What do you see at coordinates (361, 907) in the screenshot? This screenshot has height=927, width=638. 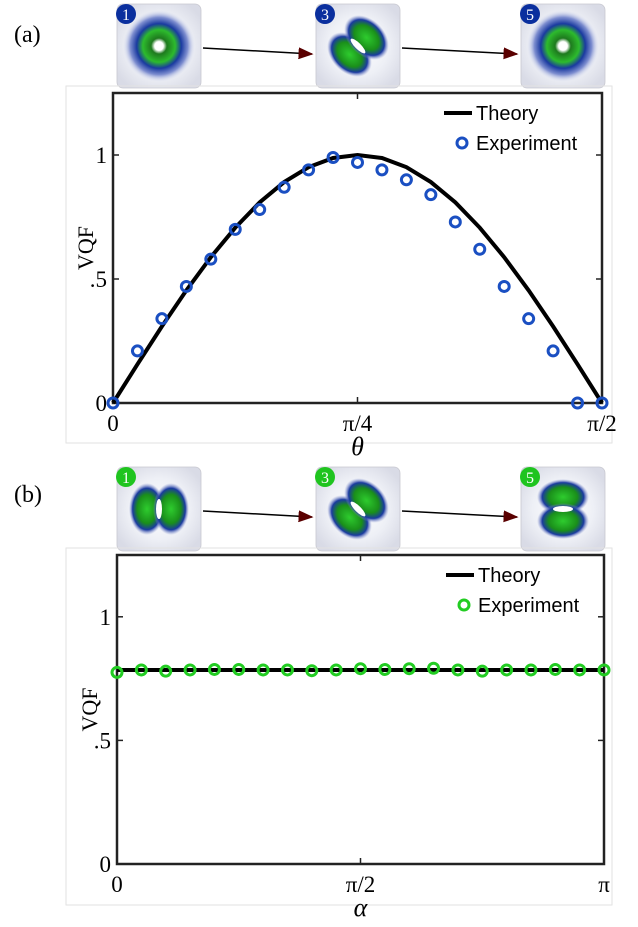 I see `x-axis-label: α` at bounding box center [361, 907].